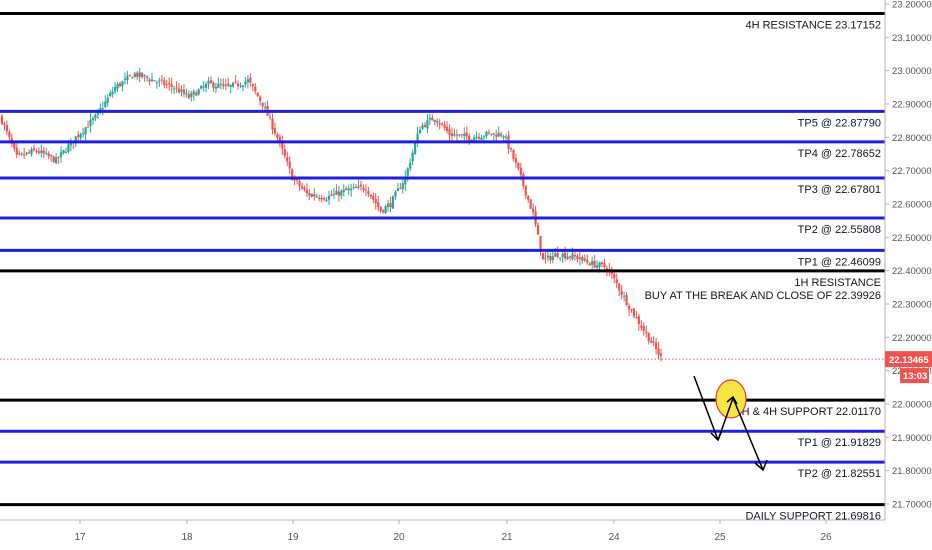 This screenshot has width=932, height=550. Describe the element at coordinates (912, 71) in the screenshot. I see `y-tick-label: 23.00000` at that location.